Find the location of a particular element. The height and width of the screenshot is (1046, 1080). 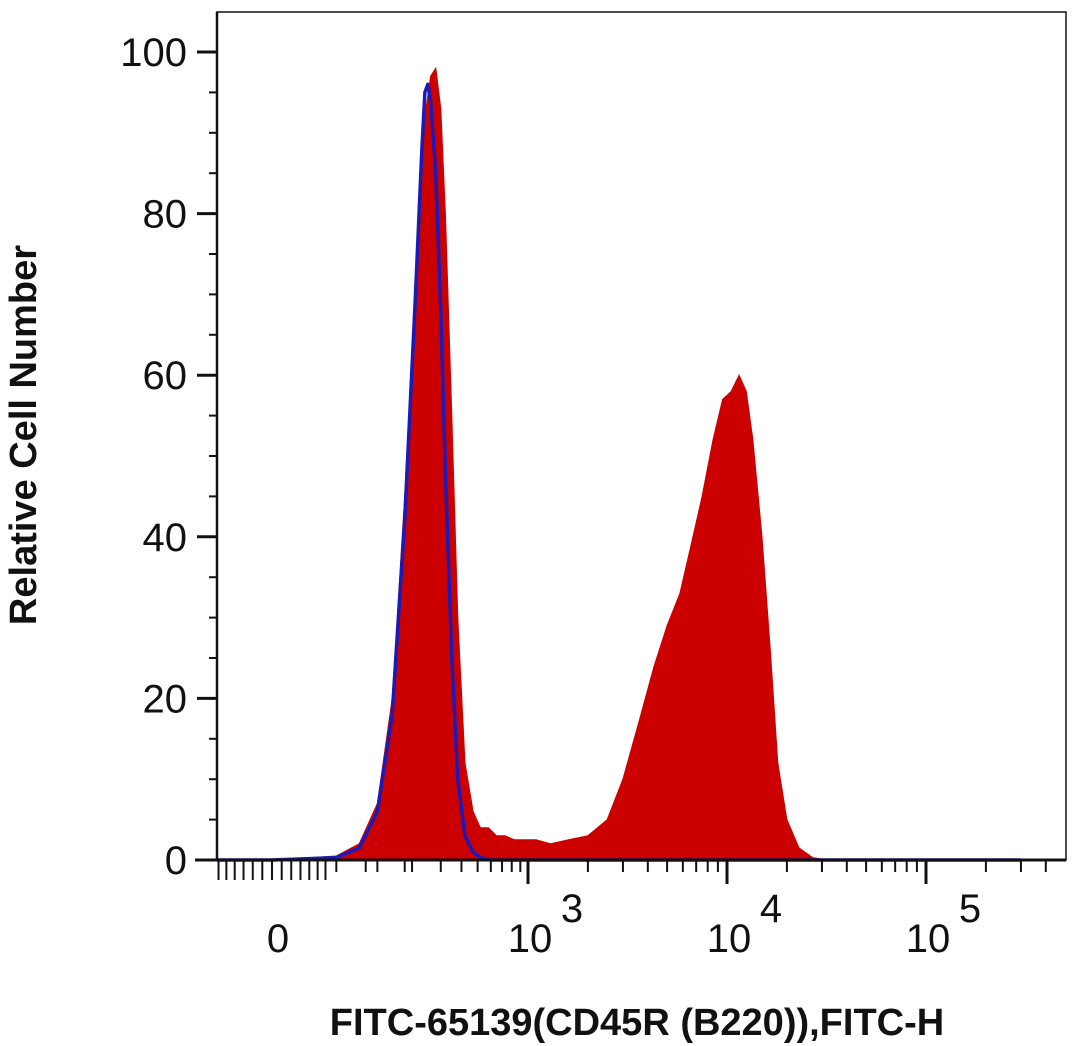

y-tick-label: 40 is located at coordinates (165, 538).